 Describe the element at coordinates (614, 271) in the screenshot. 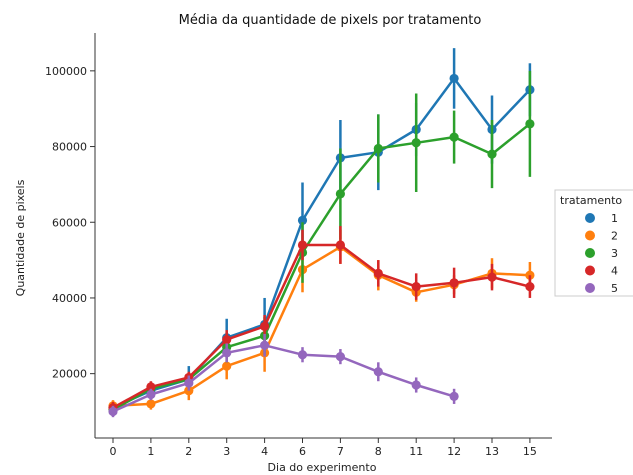

I see `legend-label-4: 4` at that location.